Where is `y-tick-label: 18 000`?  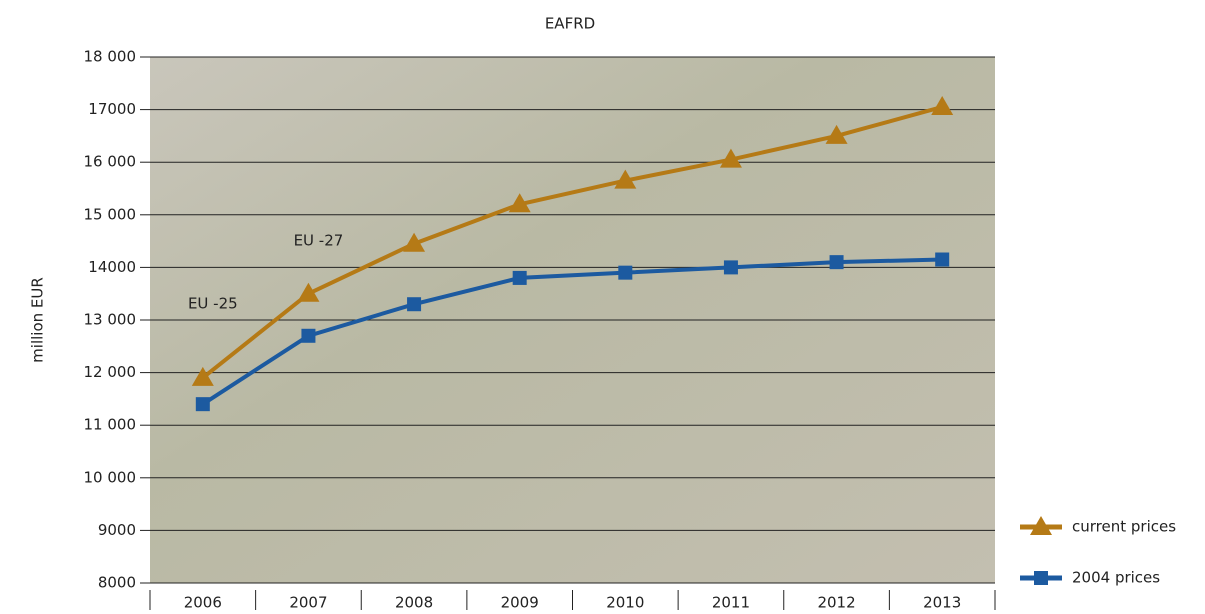 y-tick-label: 18 000 is located at coordinates (110, 57).